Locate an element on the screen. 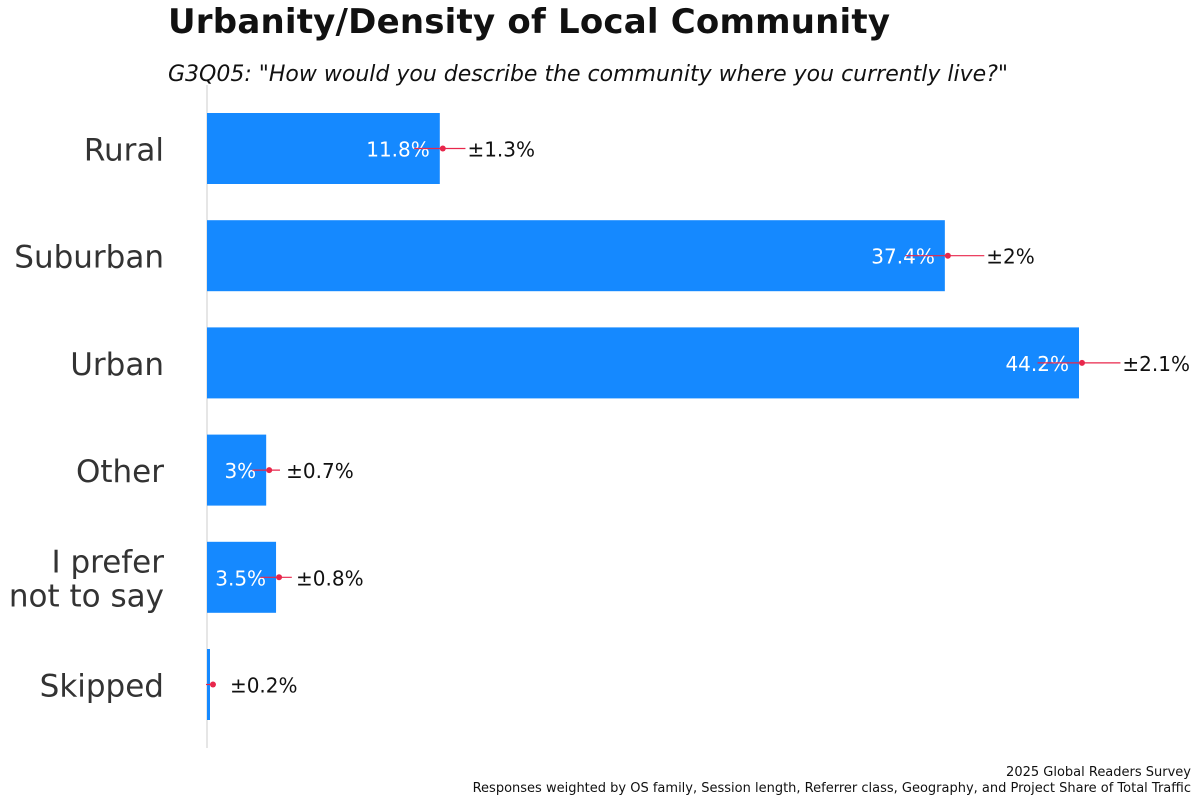 This screenshot has width=1200, height=800. error-label: ±1.3% is located at coordinates (501, 150).